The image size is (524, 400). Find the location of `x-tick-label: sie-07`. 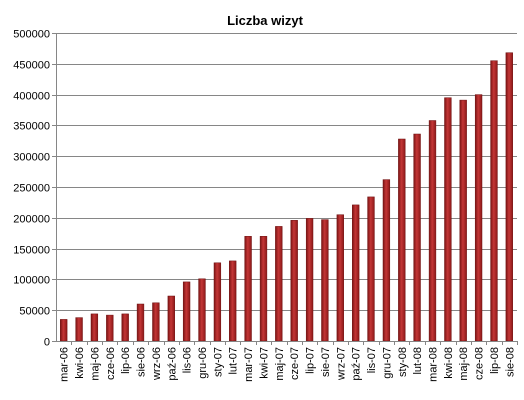

x-tick-label: sie-07 is located at coordinates (326, 362).